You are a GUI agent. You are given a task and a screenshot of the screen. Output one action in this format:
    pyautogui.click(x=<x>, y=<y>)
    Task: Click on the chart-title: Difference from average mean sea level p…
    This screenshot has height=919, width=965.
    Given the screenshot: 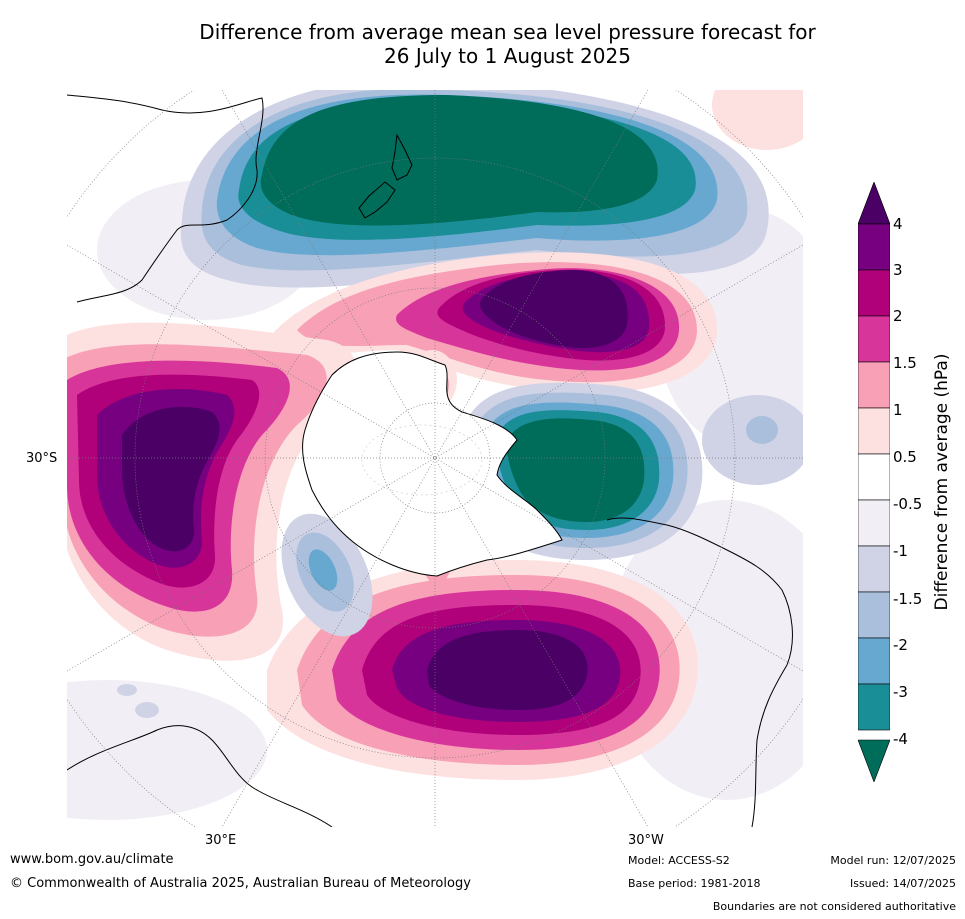 What is the action you would take?
    pyautogui.click(x=482, y=44)
    